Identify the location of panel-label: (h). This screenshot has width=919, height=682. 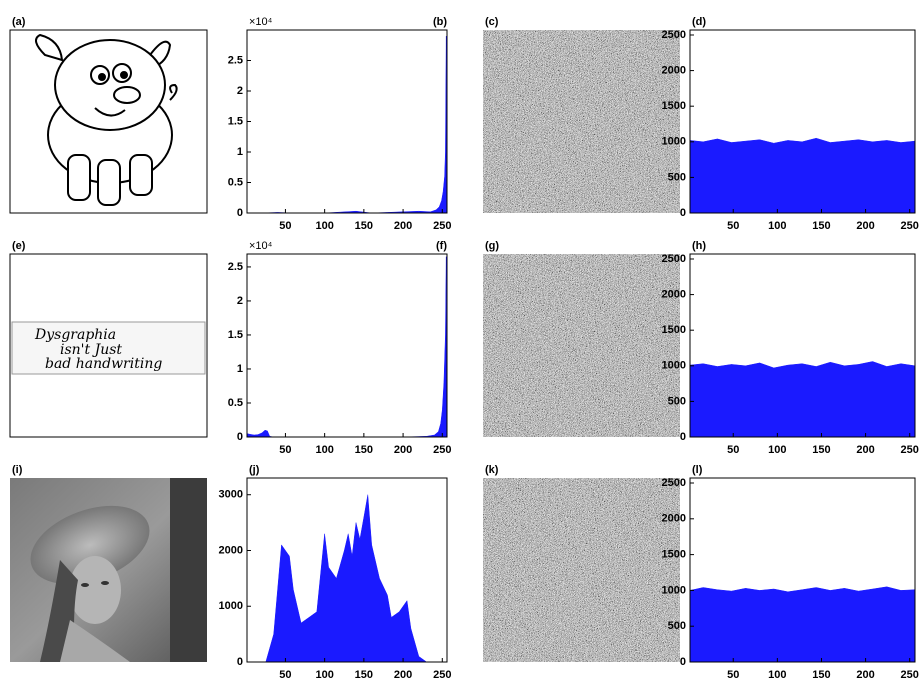
(699, 246).